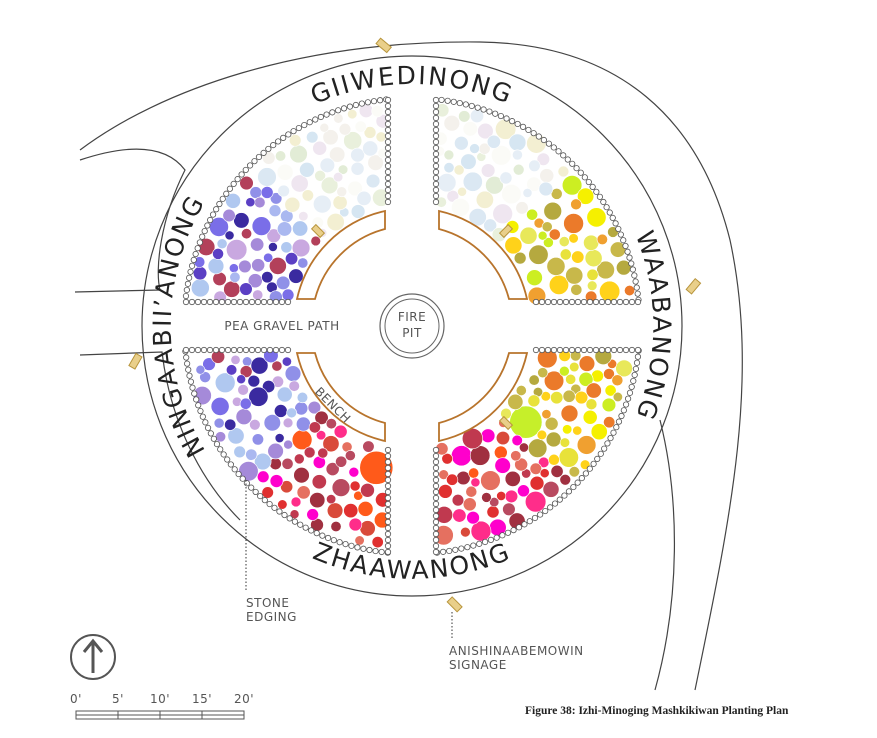  I want to click on north-text: GIIWEDINONG, so click(411, 85).